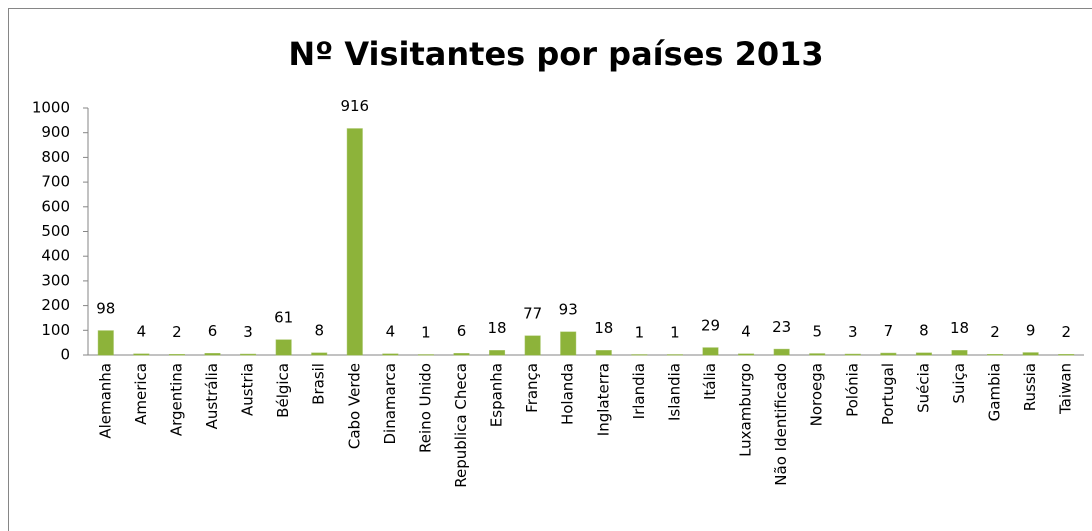  I want to click on x-tick-label: Polónia, so click(852, 390).